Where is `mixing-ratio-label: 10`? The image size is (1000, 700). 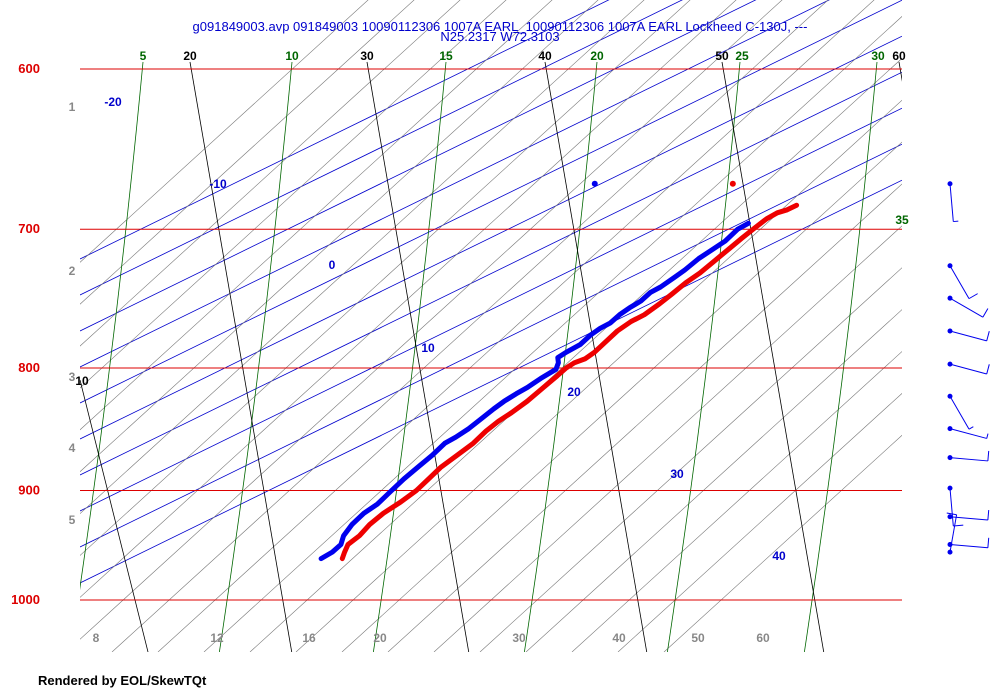
mixing-ratio-label: 10 is located at coordinates (428, 348).